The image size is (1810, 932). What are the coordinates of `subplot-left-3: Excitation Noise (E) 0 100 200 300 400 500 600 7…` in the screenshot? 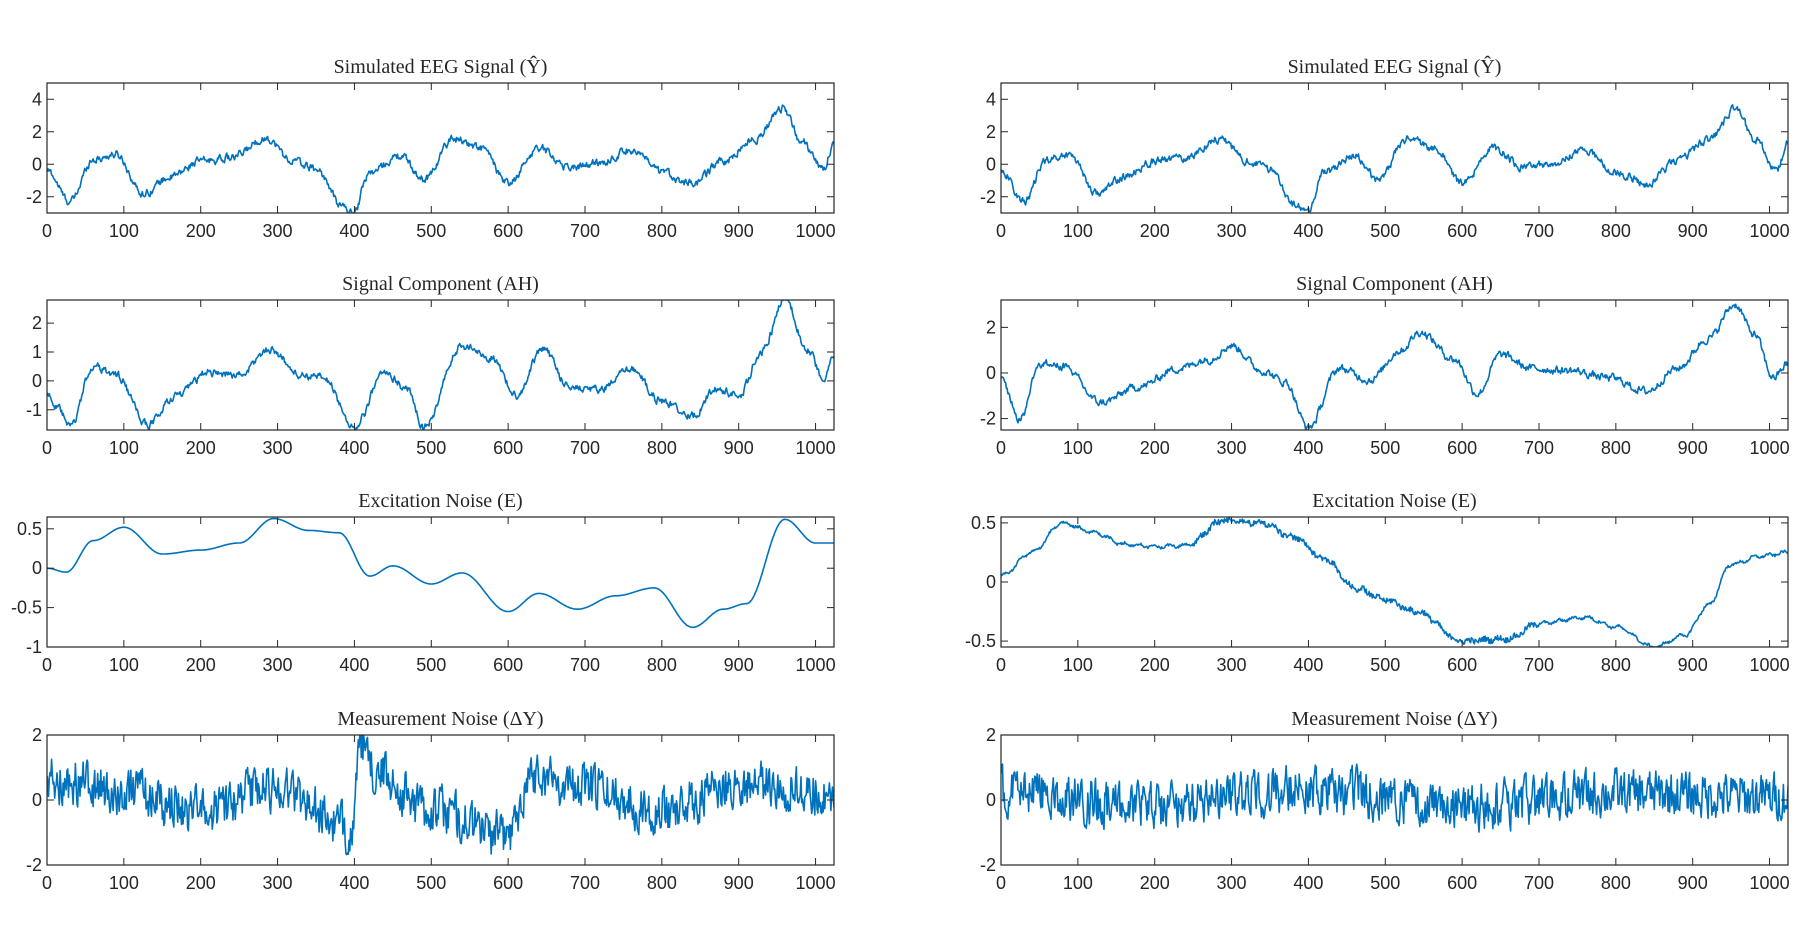 It's located at (423, 582).